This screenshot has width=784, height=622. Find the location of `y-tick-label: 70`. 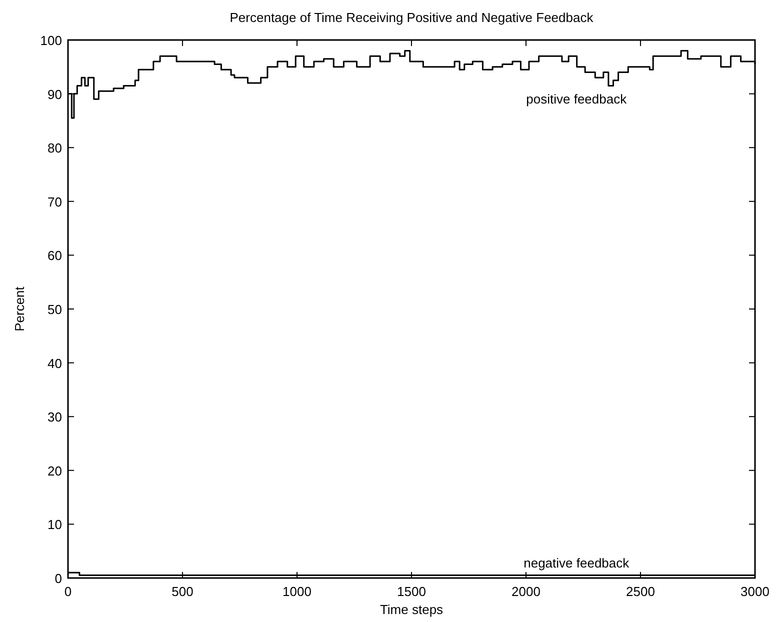

y-tick-label: 70 is located at coordinates (55, 202).